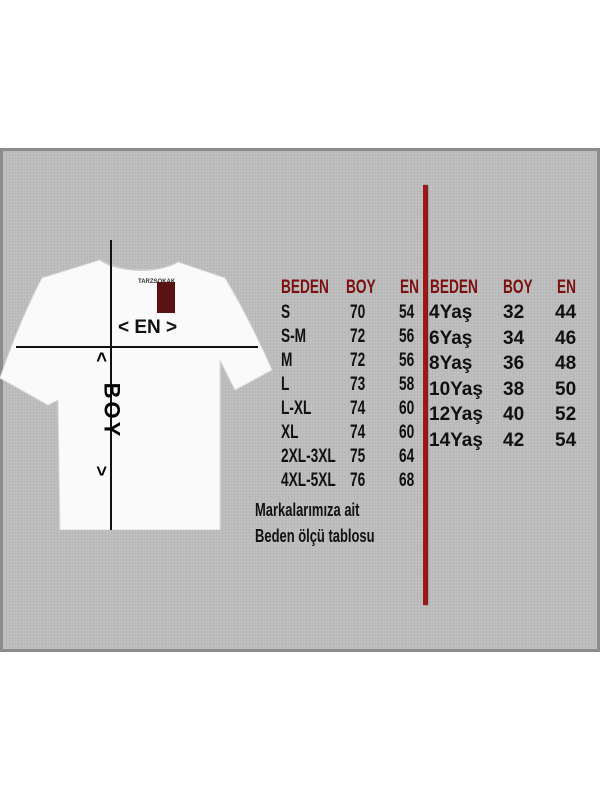 The image size is (600, 800). What do you see at coordinates (358, 456) in the screenshot?
I see `adult-cell: 75` at bounding box center [358, 456].